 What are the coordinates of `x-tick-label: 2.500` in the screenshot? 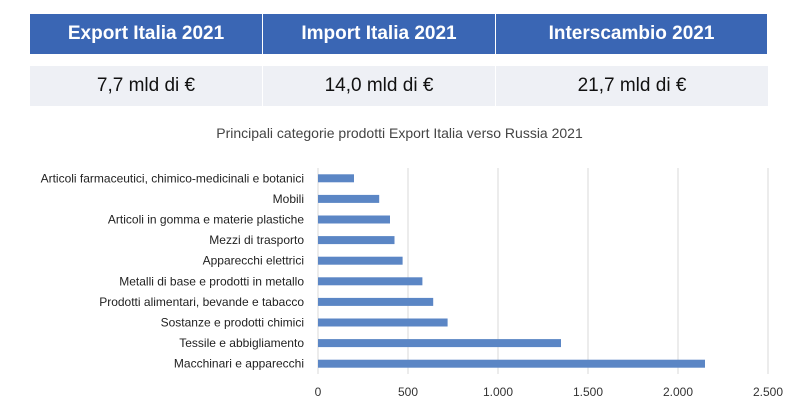 It's located at (768, 392).